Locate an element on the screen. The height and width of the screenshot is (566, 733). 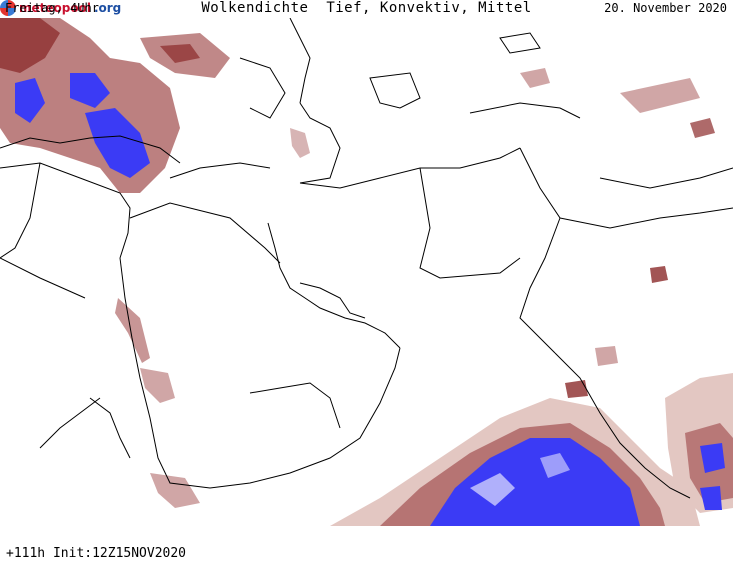
forecast-date: 20. November 2020 is located at coordinates (665, 8).